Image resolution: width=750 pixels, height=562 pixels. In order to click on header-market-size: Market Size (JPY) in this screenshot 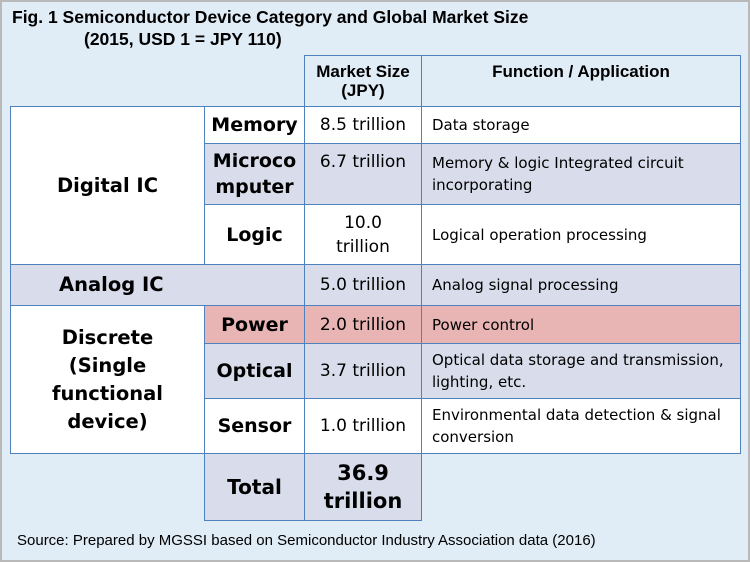, I will do `click(363, 81)`.